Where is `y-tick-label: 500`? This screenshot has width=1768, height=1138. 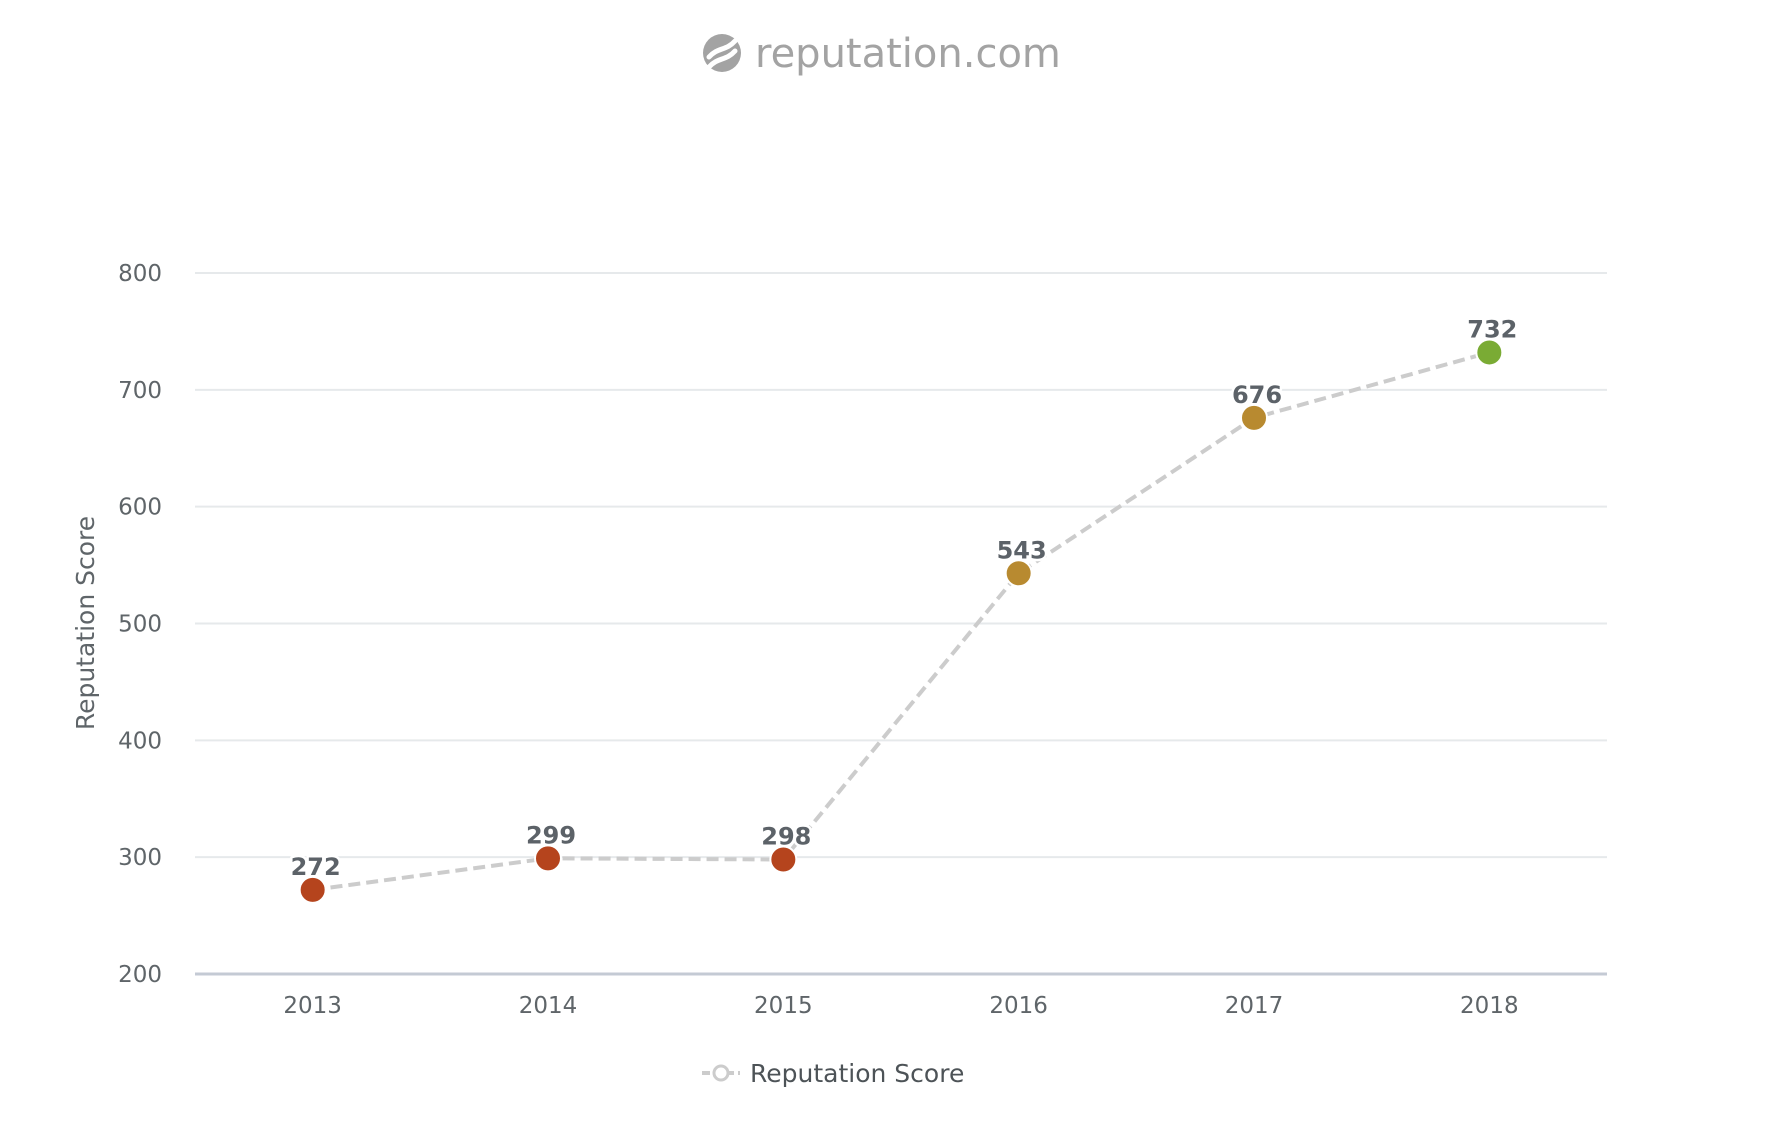 y-tick-label: 500 is located at coordinates (140, 625).